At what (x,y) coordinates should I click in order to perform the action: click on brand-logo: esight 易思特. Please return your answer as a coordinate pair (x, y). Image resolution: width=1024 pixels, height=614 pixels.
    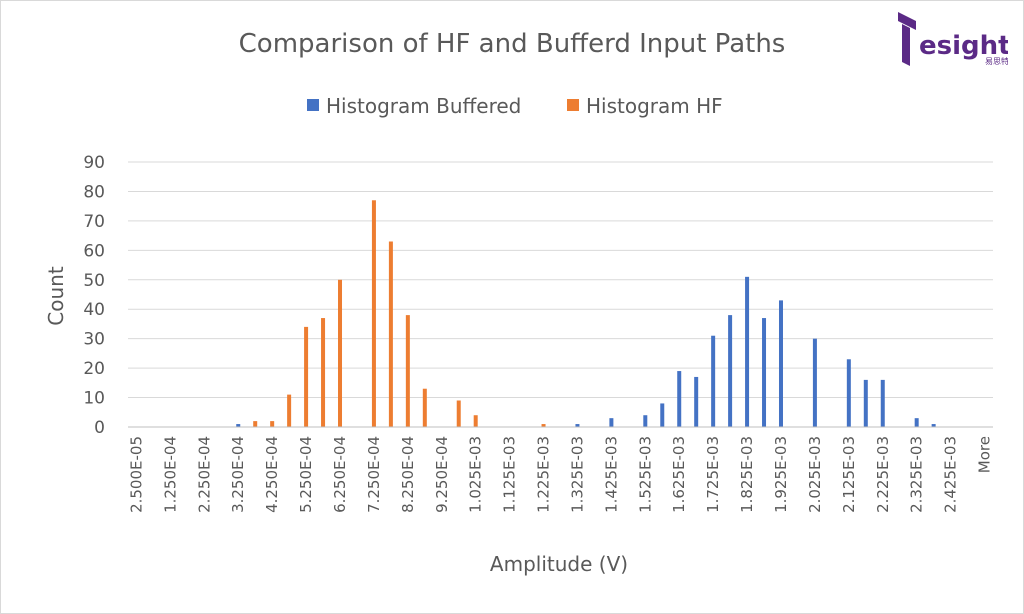
    Looking at the image, I should click on (953, 39).